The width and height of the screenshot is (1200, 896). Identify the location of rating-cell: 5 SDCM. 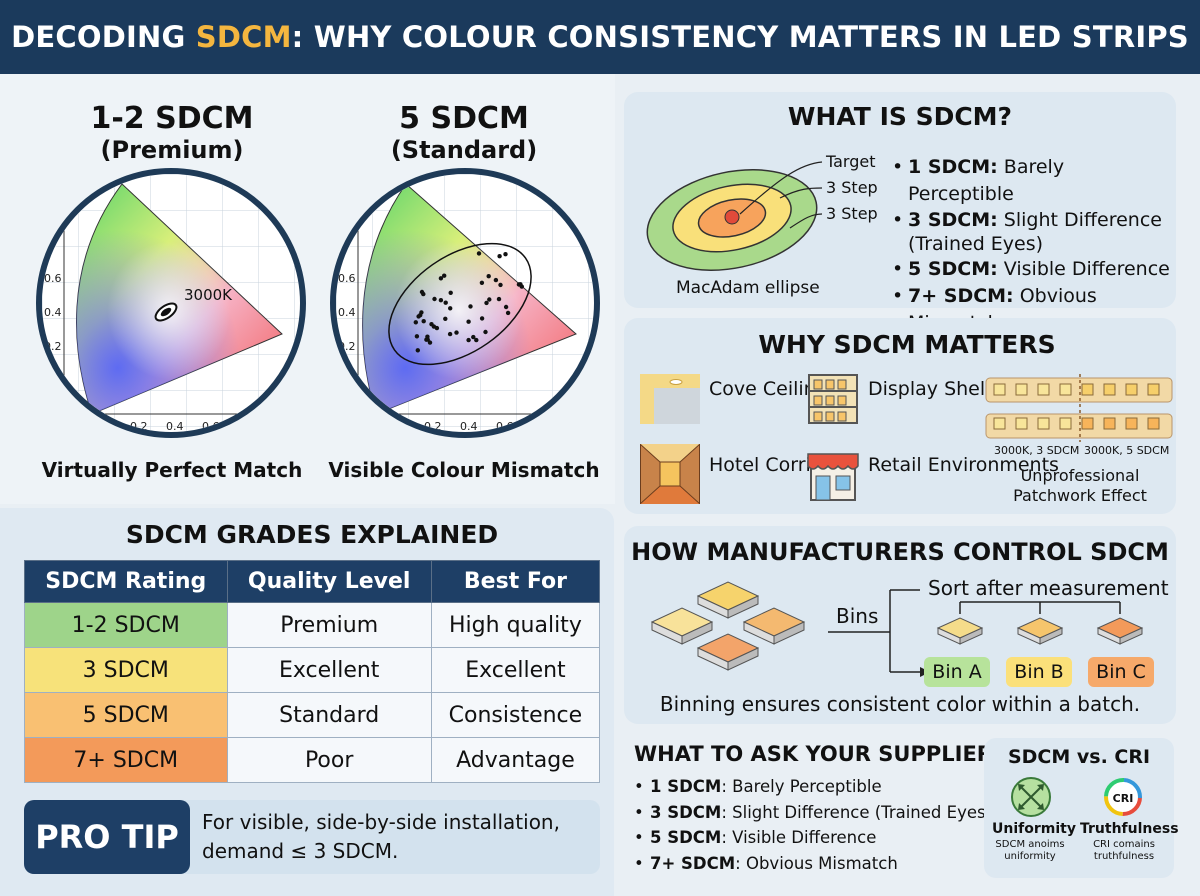
(126, 715).